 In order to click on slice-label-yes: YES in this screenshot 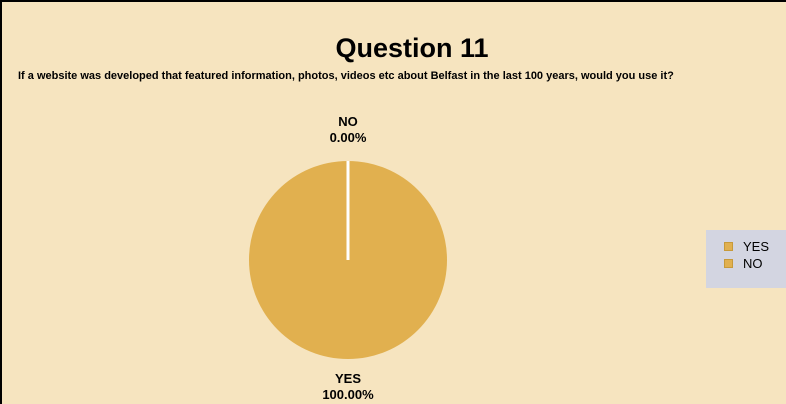, I will do `click(348, 378)`.